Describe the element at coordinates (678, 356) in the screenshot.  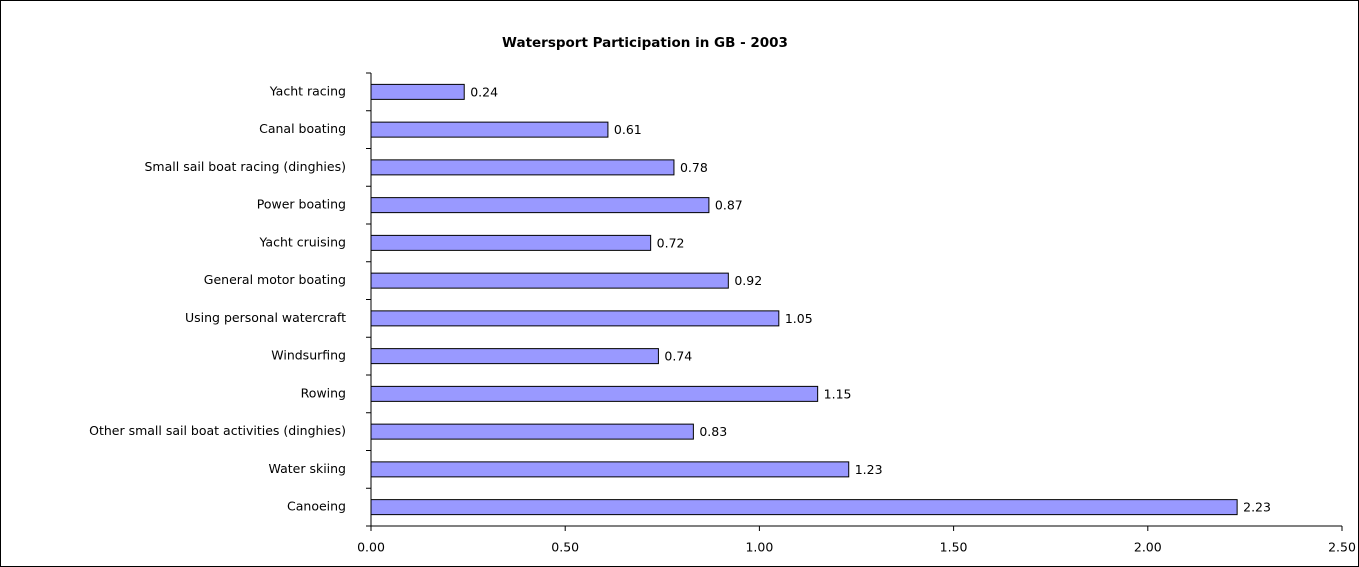
I see `data-label: 0.74` at that location.